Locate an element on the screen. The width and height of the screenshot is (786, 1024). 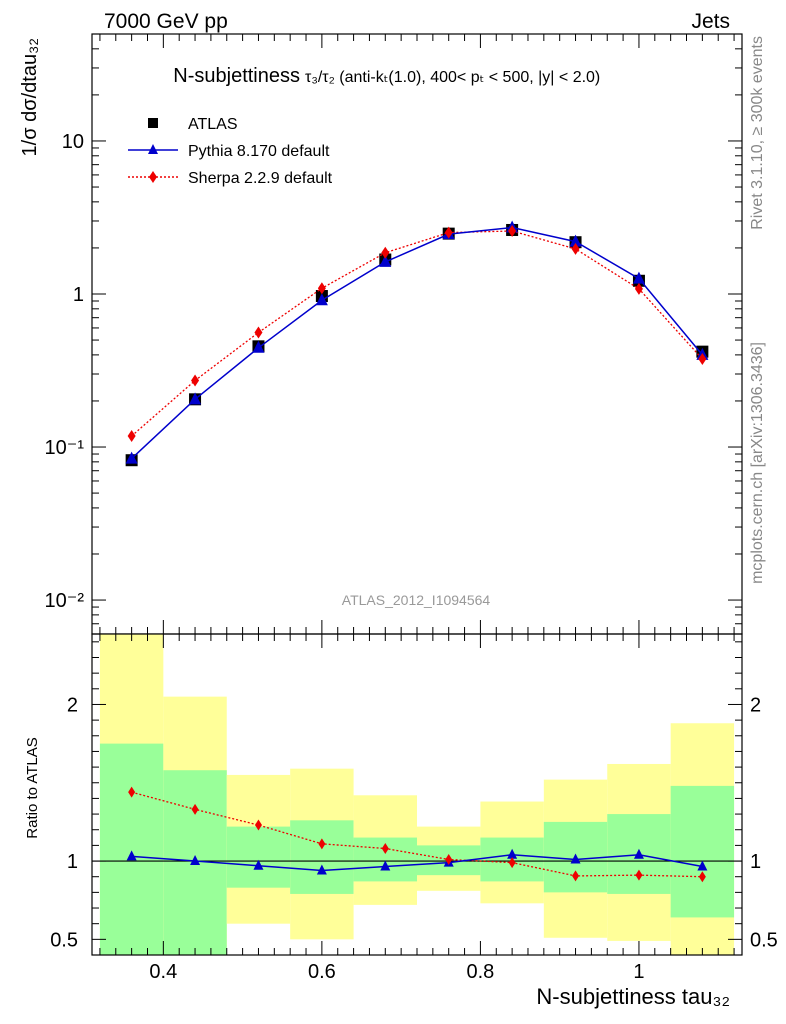
side-label-rivet: Rivet 3.1.10, ≥ 300k events is located at coordinates (757, 133).